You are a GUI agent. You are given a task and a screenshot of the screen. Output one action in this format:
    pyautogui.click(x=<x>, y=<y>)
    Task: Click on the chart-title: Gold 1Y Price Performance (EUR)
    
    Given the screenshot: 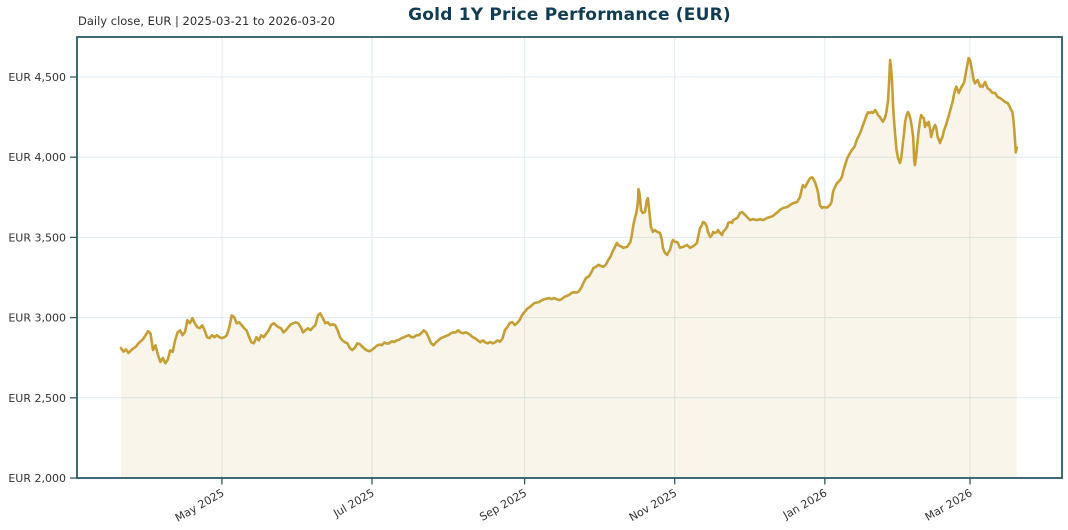 What is the action you would take?
    pyautogui.click(x=569, y=15)
    